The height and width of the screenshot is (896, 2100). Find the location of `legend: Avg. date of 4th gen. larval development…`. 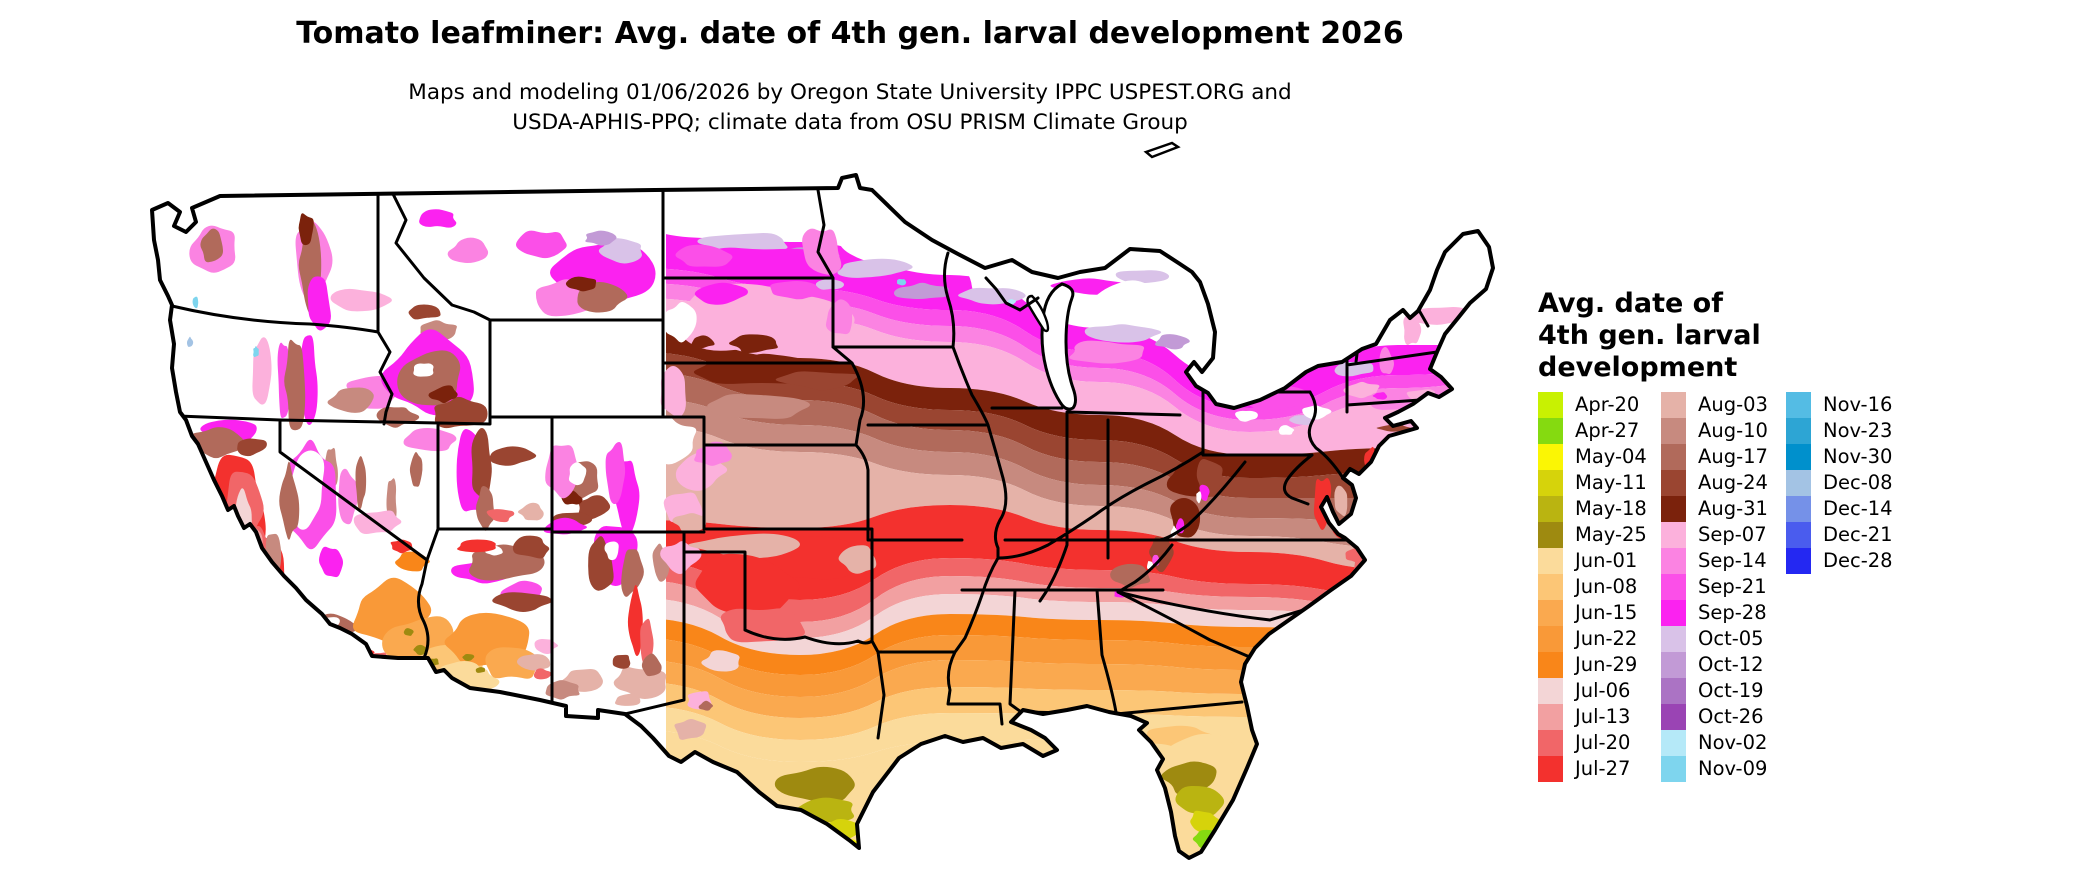

legend: Avg. date of 4th gen. larval development… is located at coordinates (1818, 535).